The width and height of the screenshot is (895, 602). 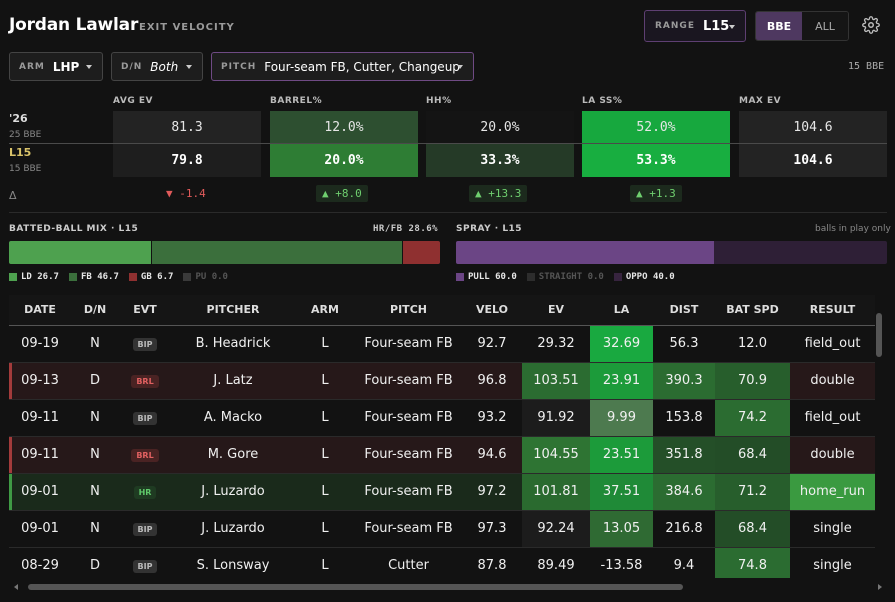 What do you see at coordinates (40, 310) in the screenshot?
I see `col-date: DATE` at bounding box center [40, 310].